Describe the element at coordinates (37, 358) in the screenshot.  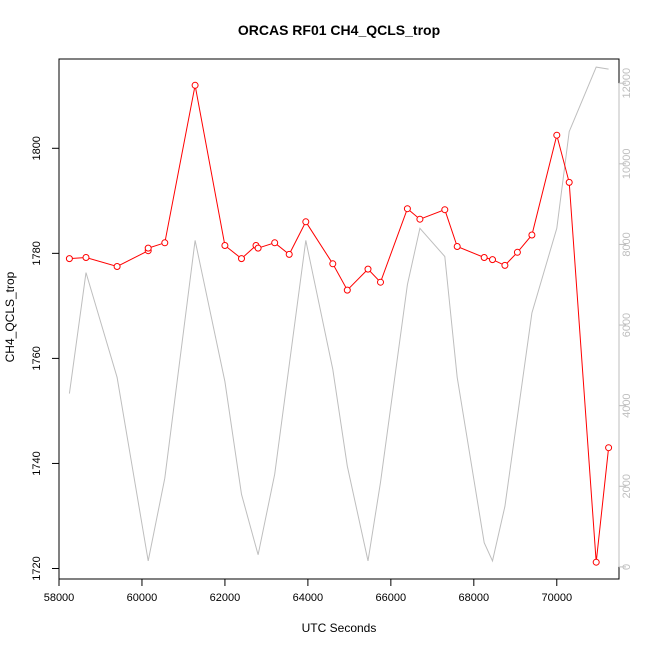
I see `y-tick-label: 1760` at that location.